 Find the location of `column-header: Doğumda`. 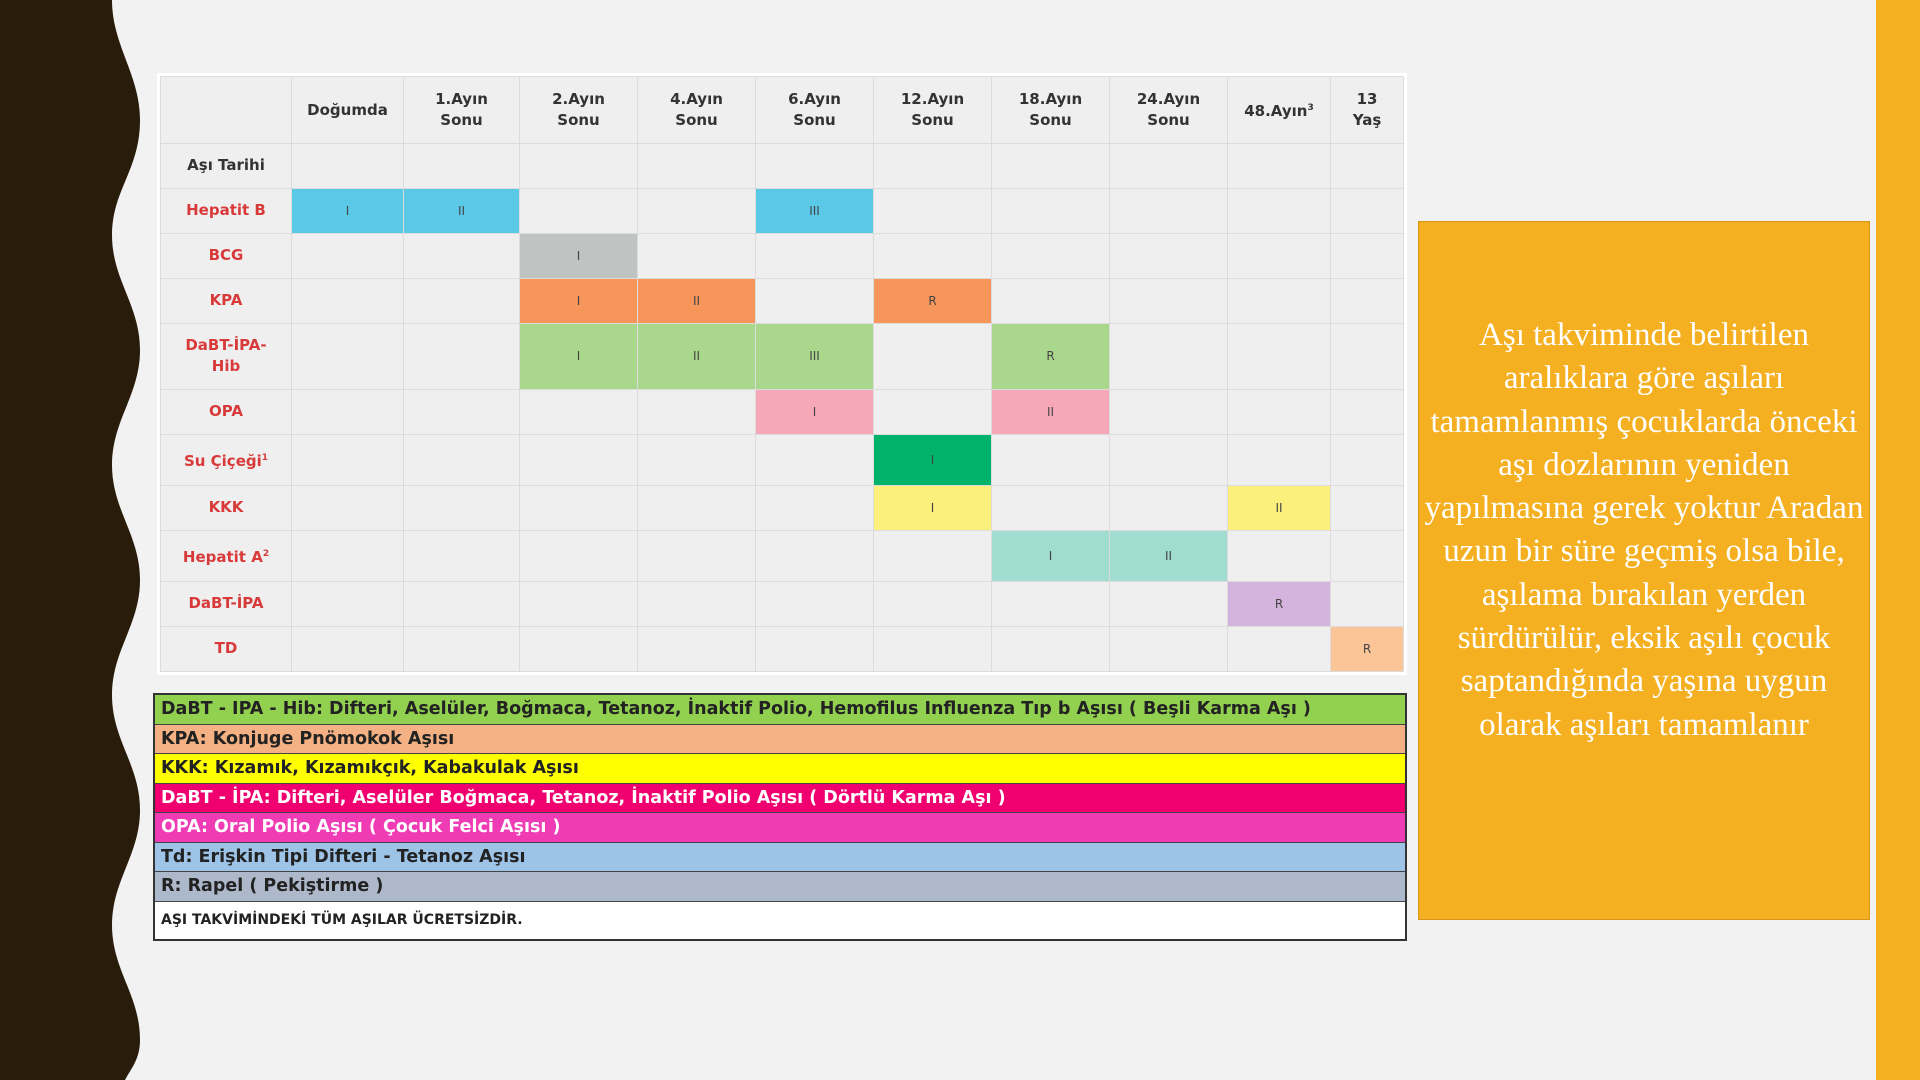

column-header: Doğumda is located at coordinates (347, 110).